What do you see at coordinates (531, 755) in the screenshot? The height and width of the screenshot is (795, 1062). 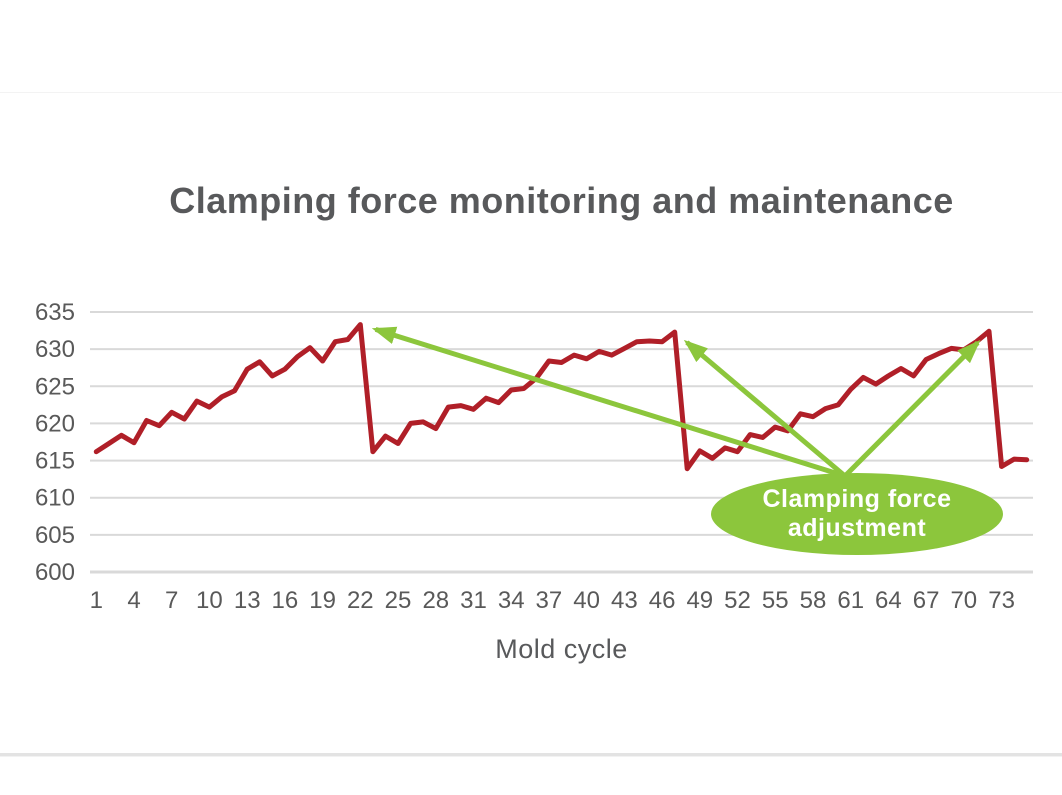 I see `slide-bottom-edge` at bounding box center [531, 755].